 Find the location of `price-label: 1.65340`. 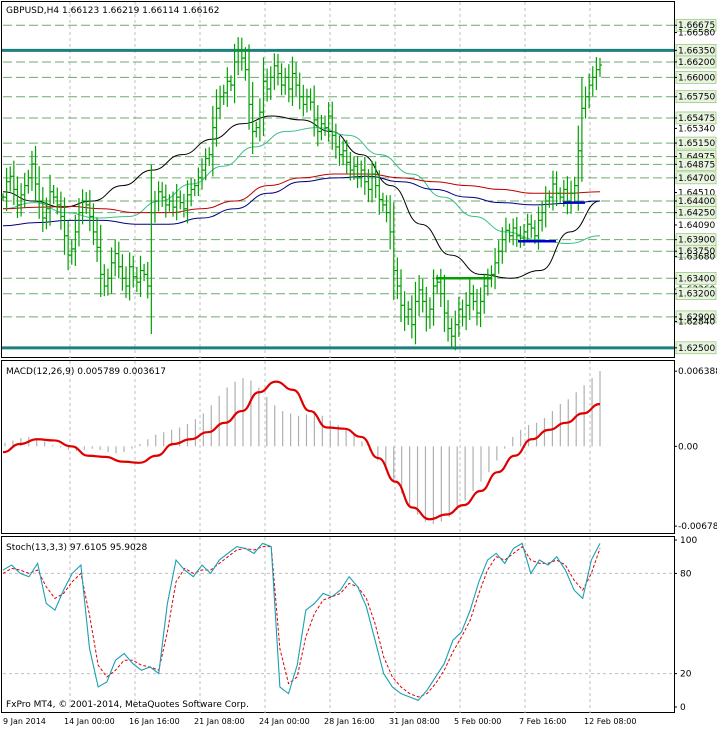

price-label: 1.65340 is located at coordinates (696, 129).